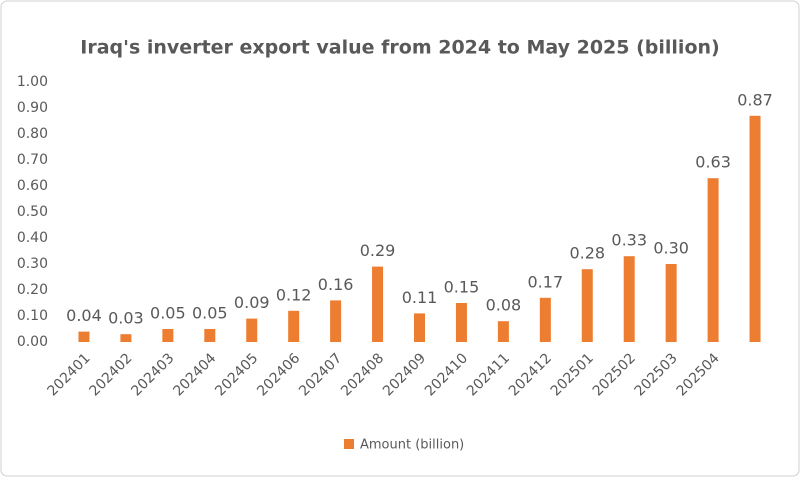 Image resolution: width=800 pixels, height=477 pixels. Describe the element at coordinates (629, 240) in the screenshot. I see `data-label: 0.33` at that location.